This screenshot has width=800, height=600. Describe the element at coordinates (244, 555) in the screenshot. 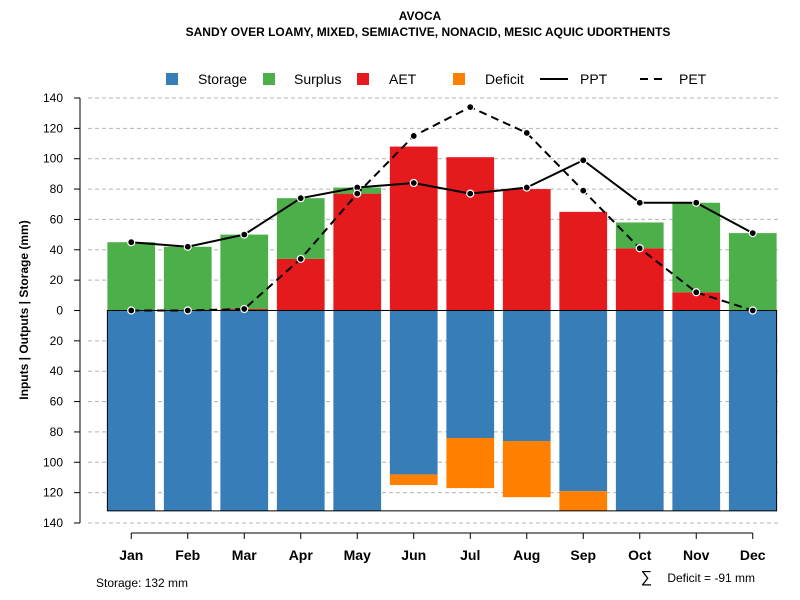

I see `x-tick-label-mar: Mar` at that location.